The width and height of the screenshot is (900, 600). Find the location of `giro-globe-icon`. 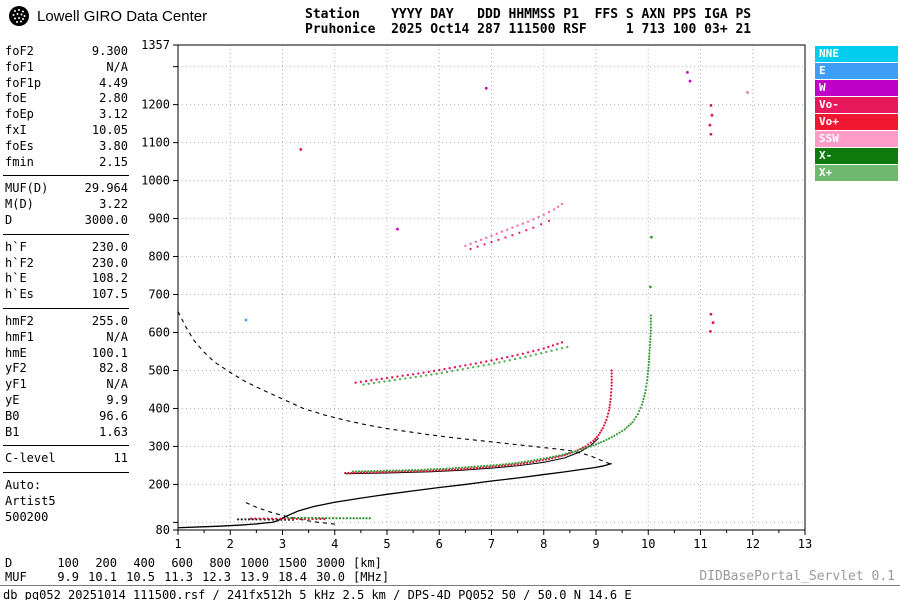

giro-globe-icon is located at coordinates (19, 16).